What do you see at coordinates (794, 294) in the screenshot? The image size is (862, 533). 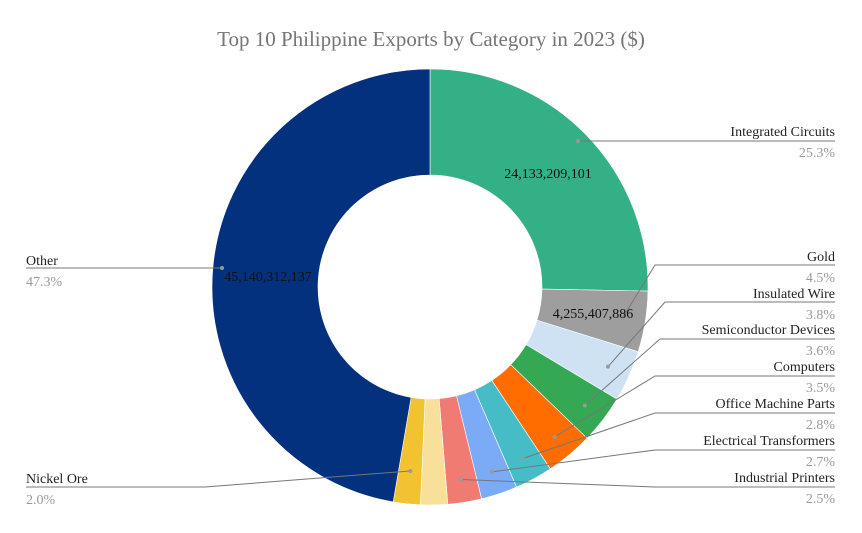 I see `slice-label-name: Insulated Wire` at bounding box center [794, 294].